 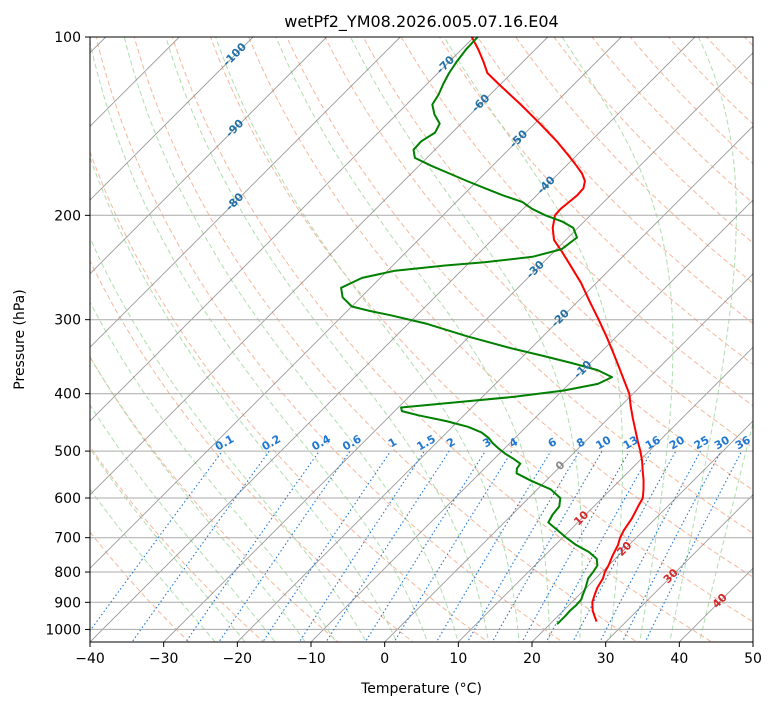 What do you see at coordinates (164, 659) in the screenshot?
I see `x-tick-label: −30` at bounding box center [164, 659].